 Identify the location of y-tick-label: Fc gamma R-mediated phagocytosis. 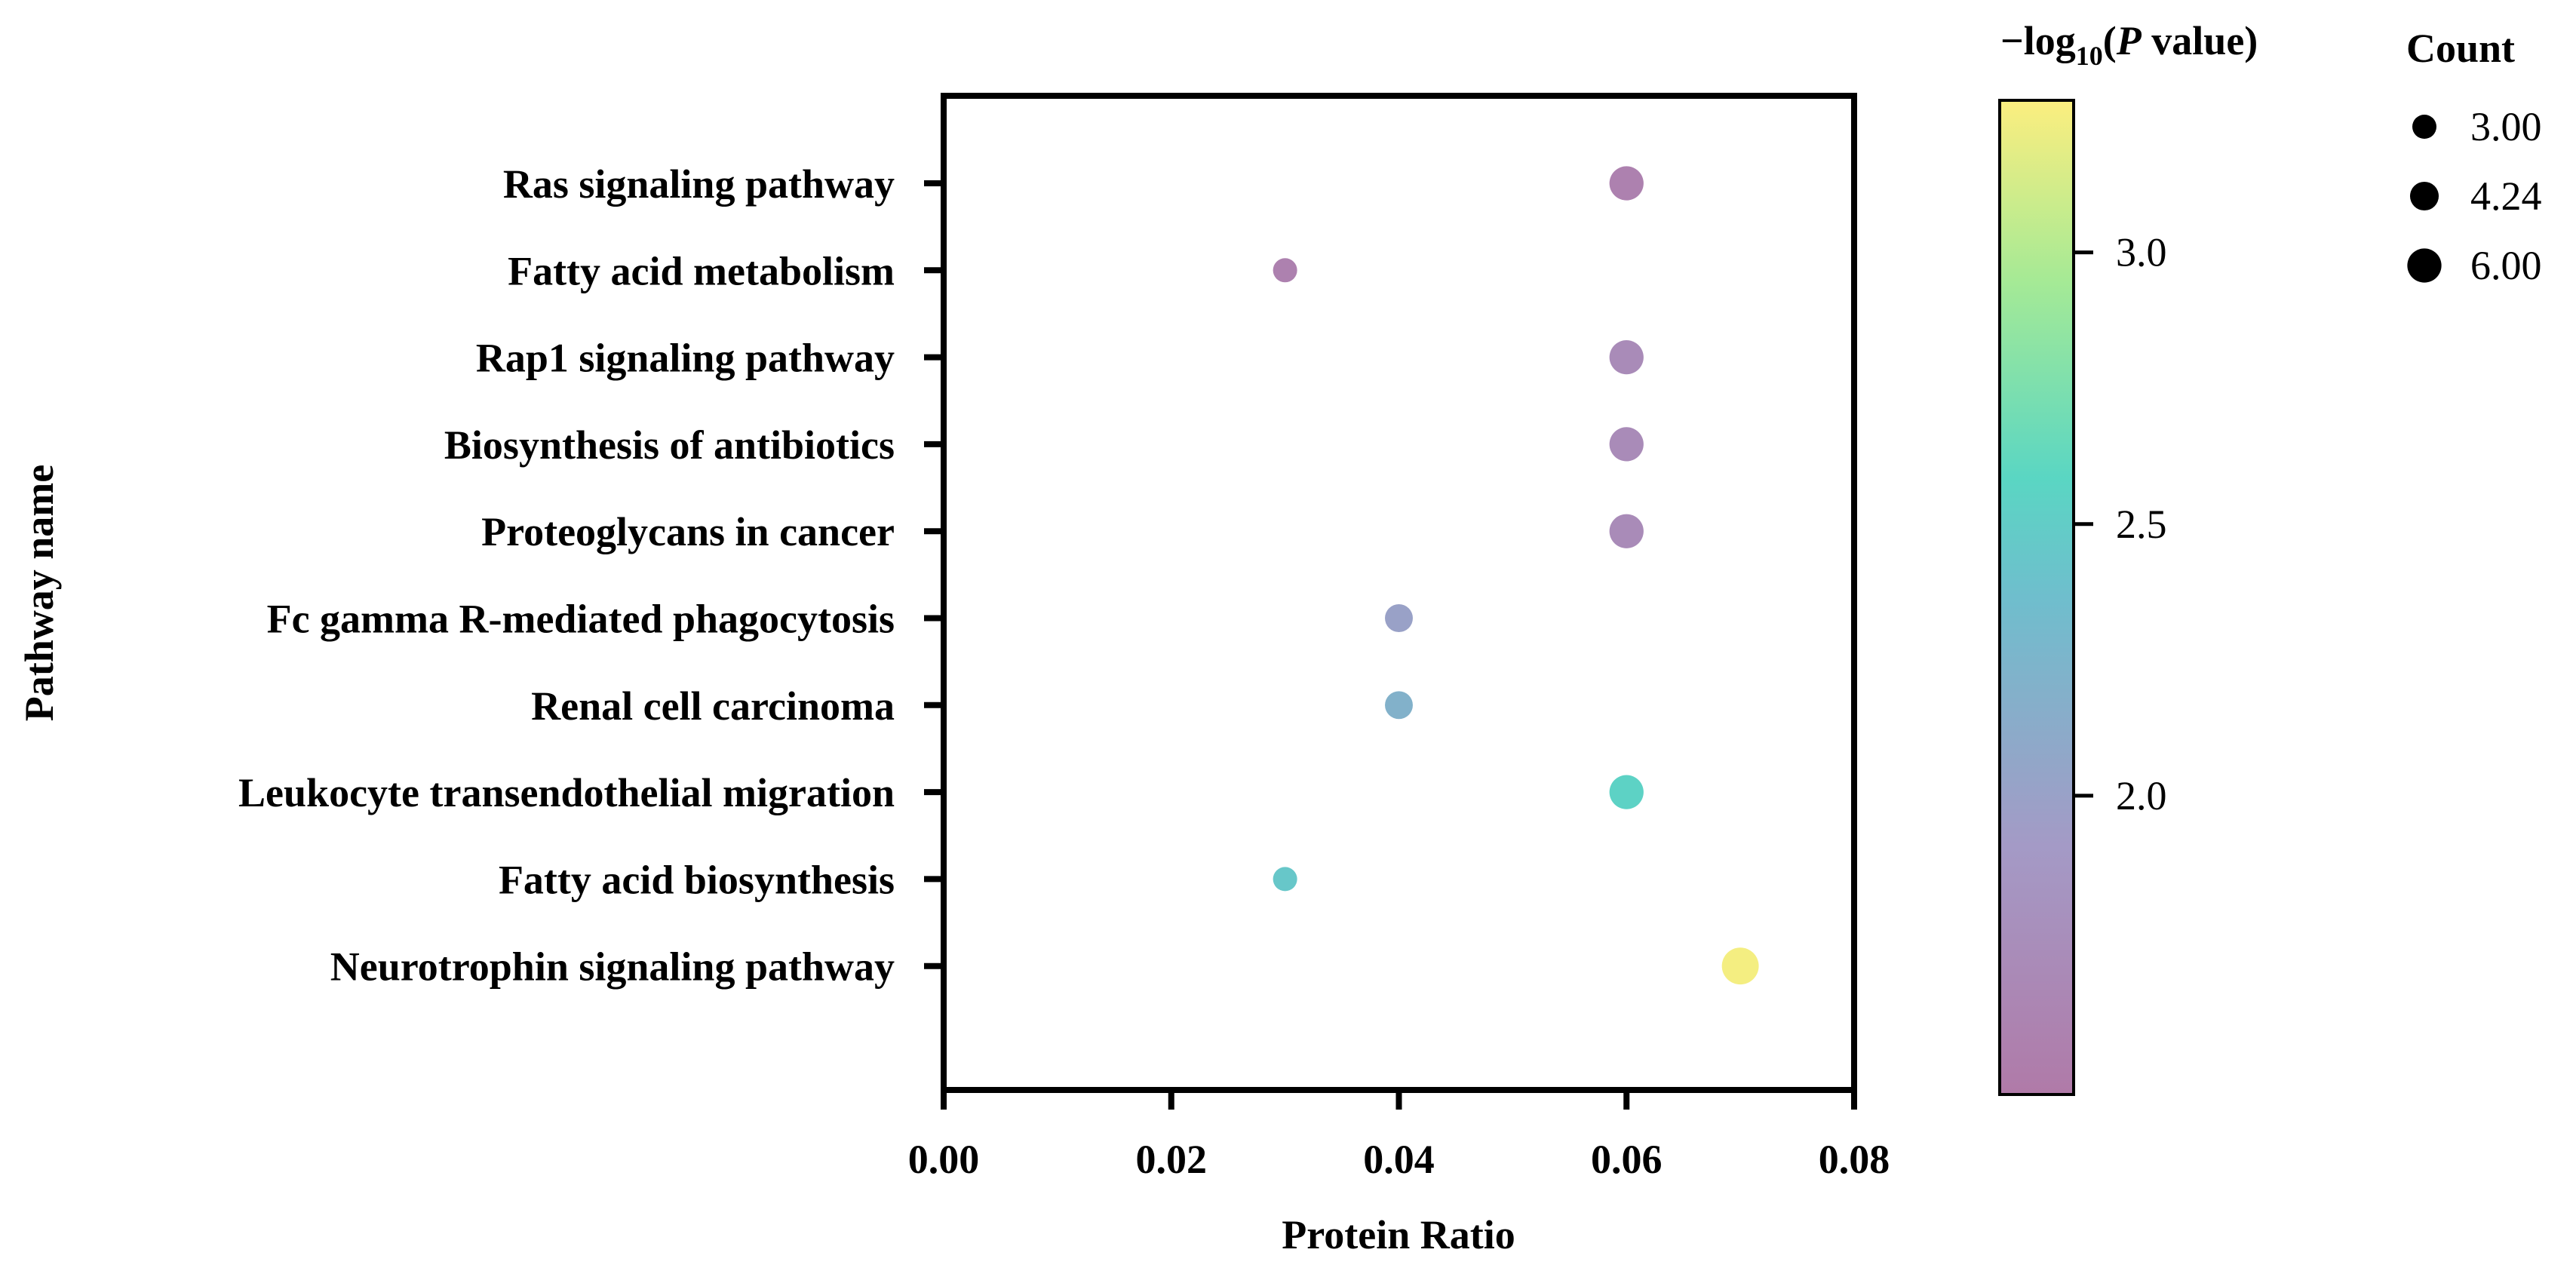
(581, 619).